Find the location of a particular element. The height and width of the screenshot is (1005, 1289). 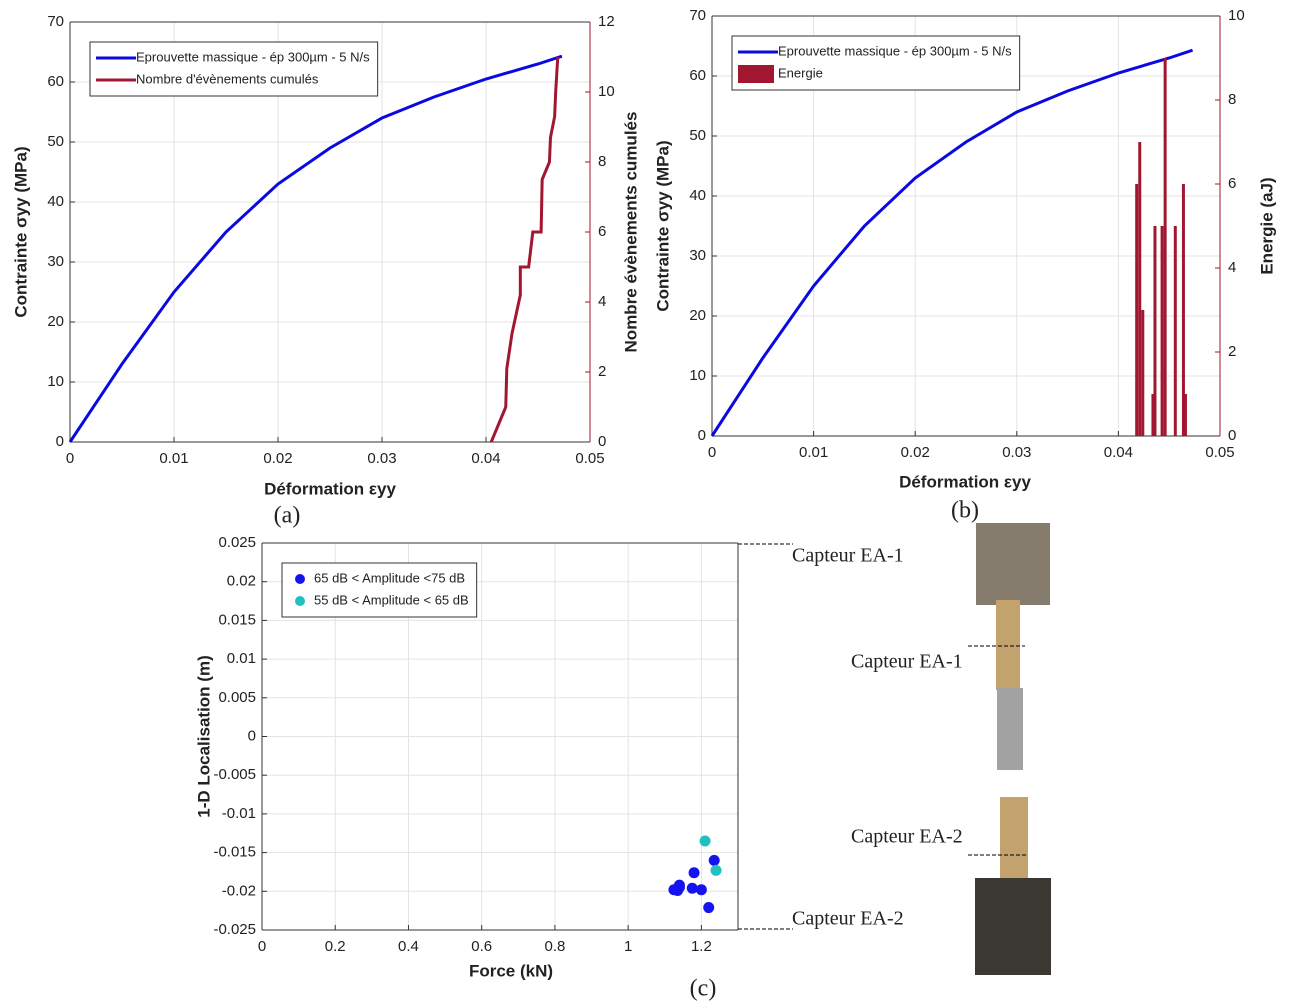

y-tick-label: 0 is located at coordinates (252, 735).